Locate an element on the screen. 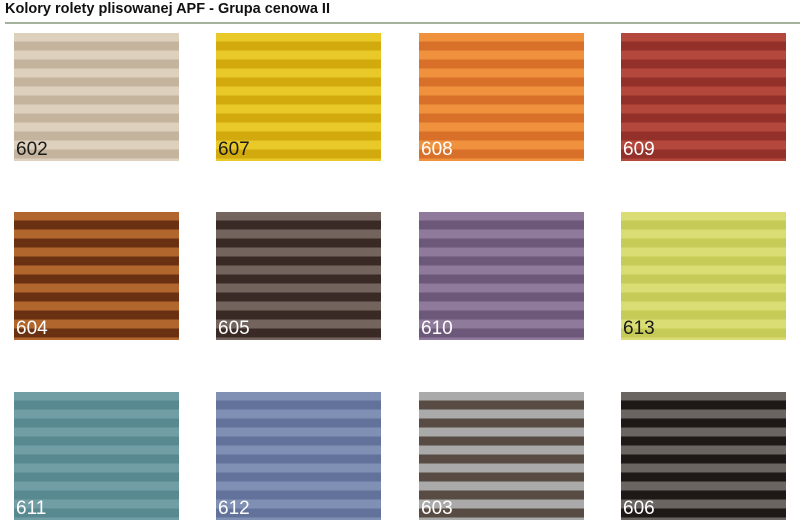  swatch-code-label: 611 is located at coordinates (31, 508).